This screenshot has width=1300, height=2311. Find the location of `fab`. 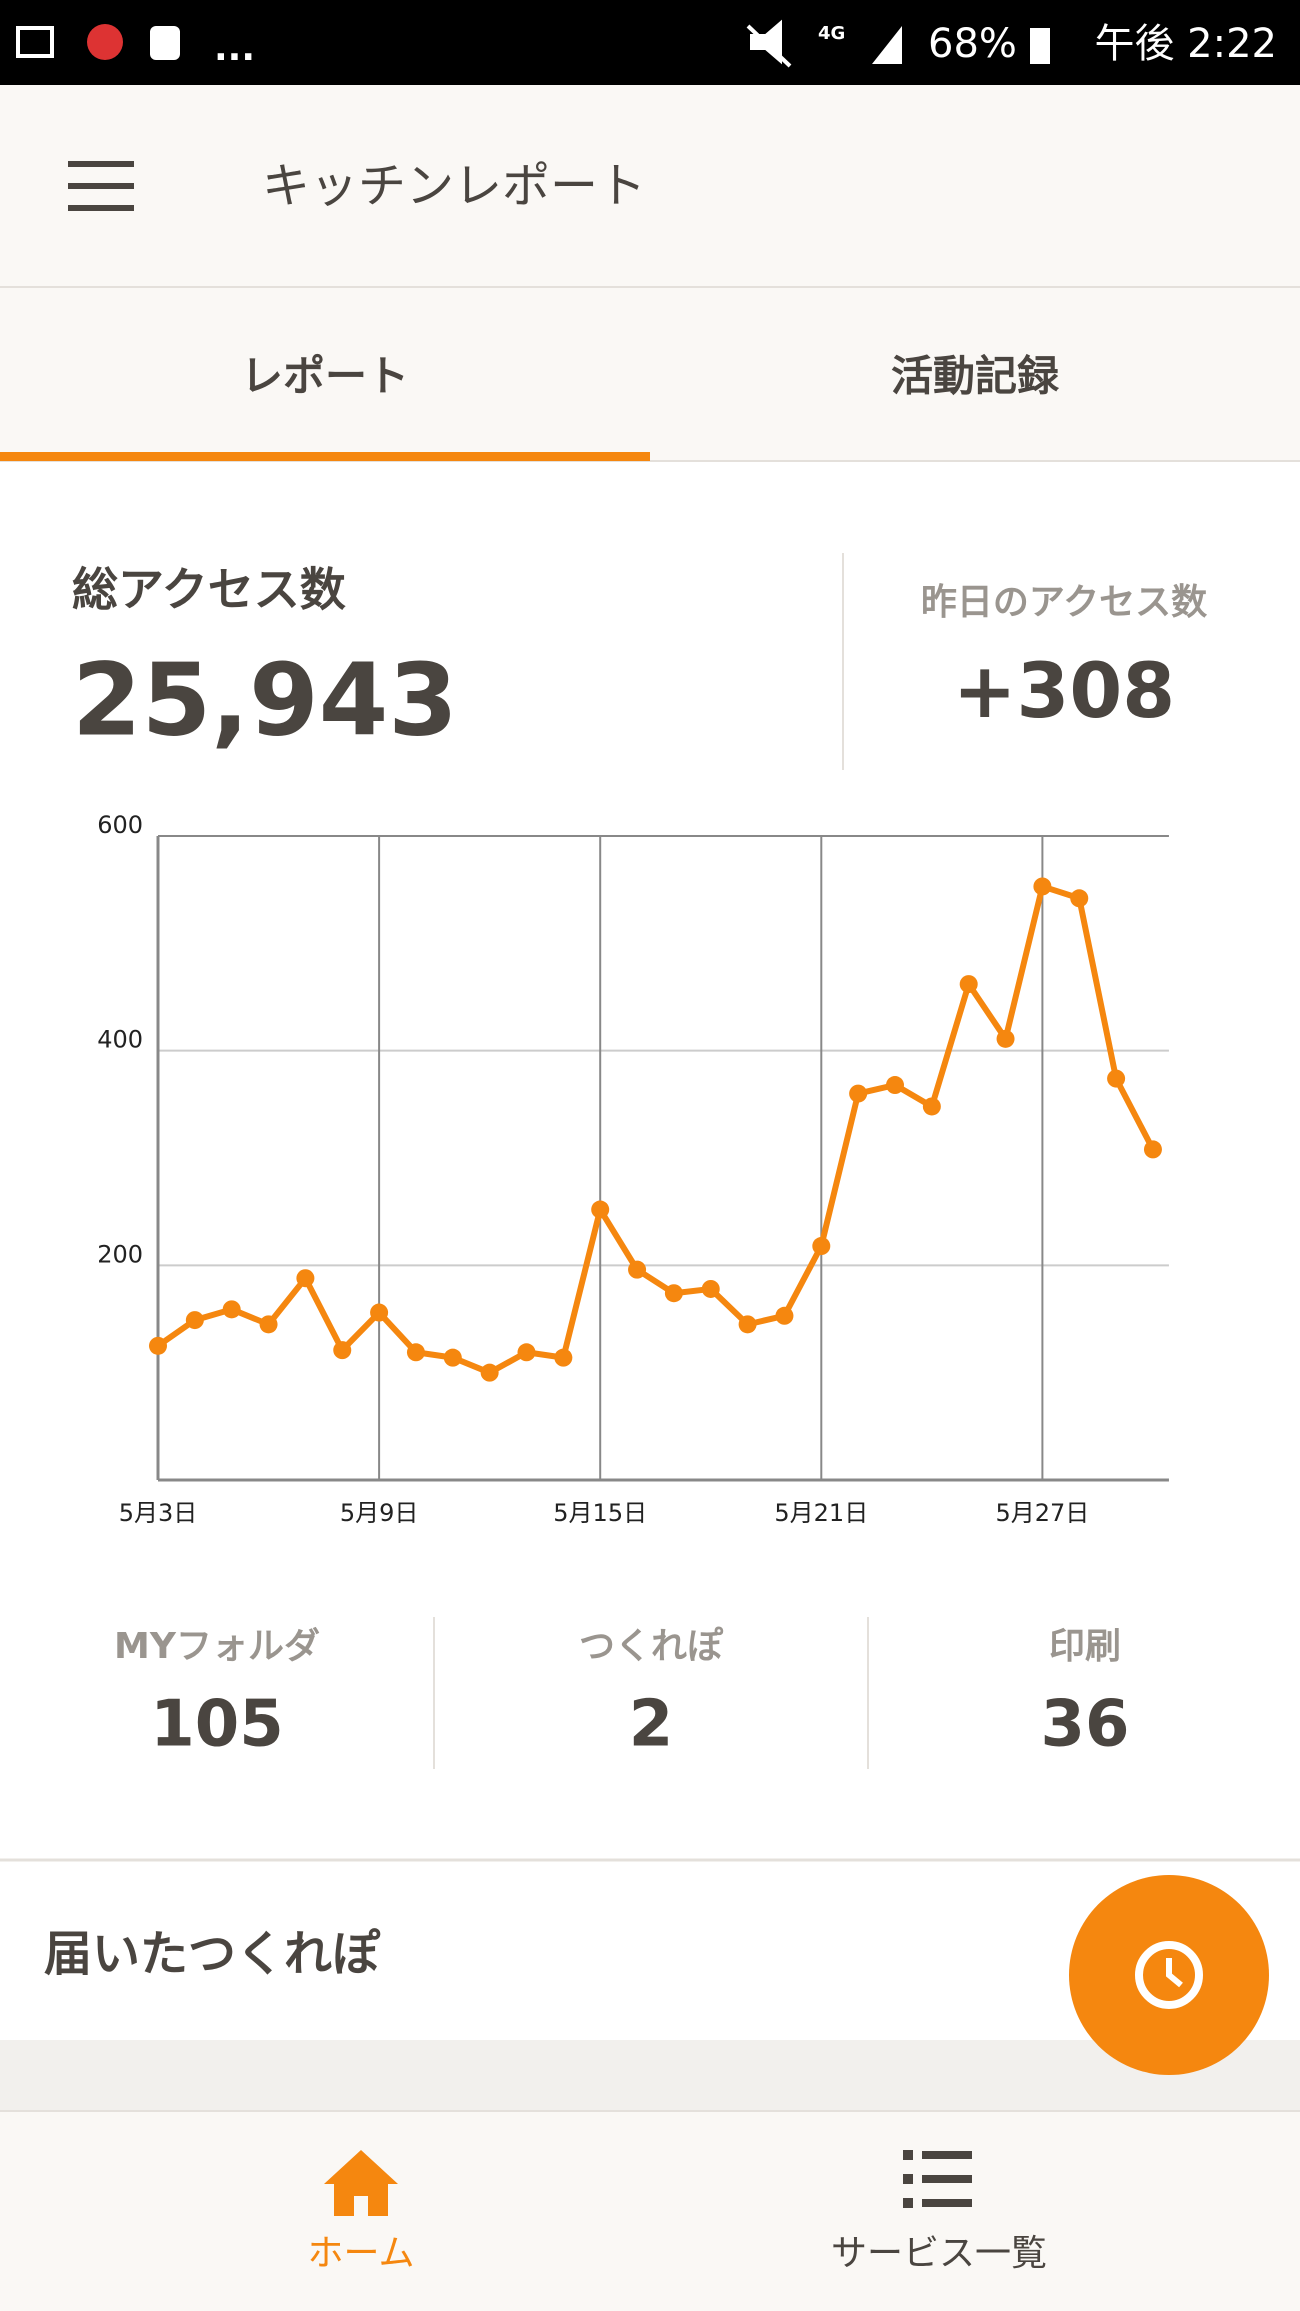

fab is located at coordinates (1169, 1975).